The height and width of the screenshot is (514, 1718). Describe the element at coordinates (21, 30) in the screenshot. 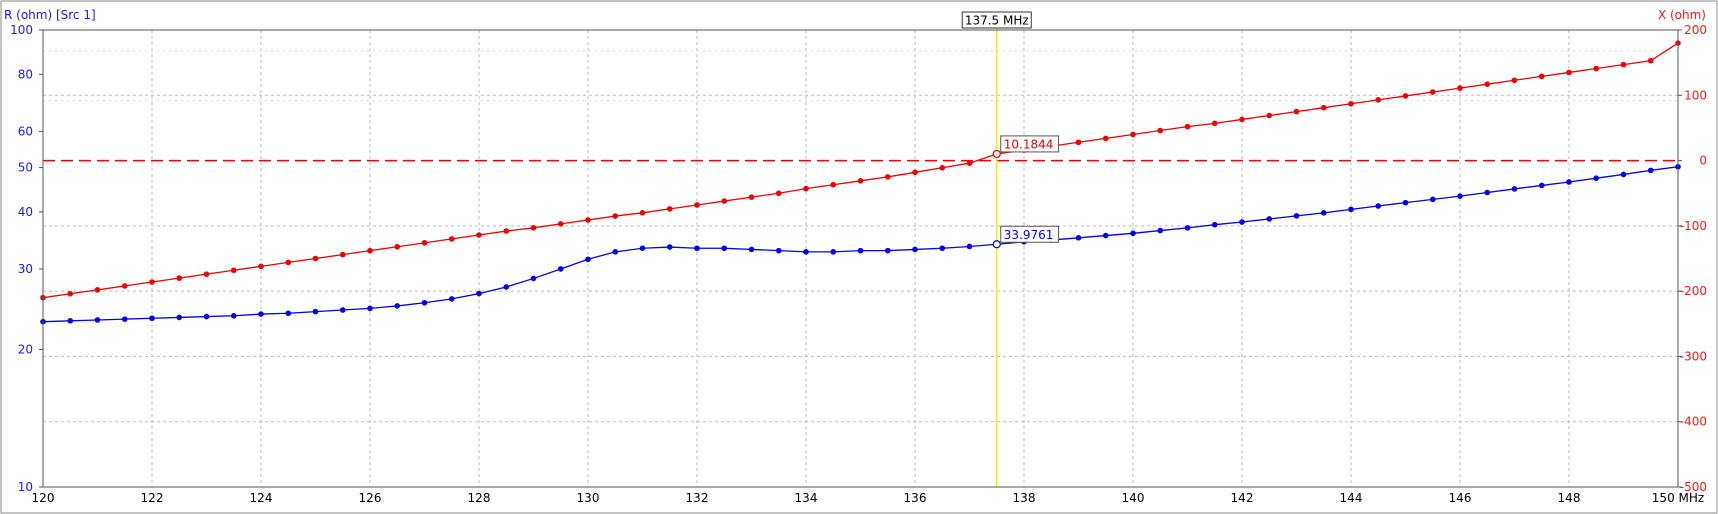

I see `left-tick-label: 100` at that location.